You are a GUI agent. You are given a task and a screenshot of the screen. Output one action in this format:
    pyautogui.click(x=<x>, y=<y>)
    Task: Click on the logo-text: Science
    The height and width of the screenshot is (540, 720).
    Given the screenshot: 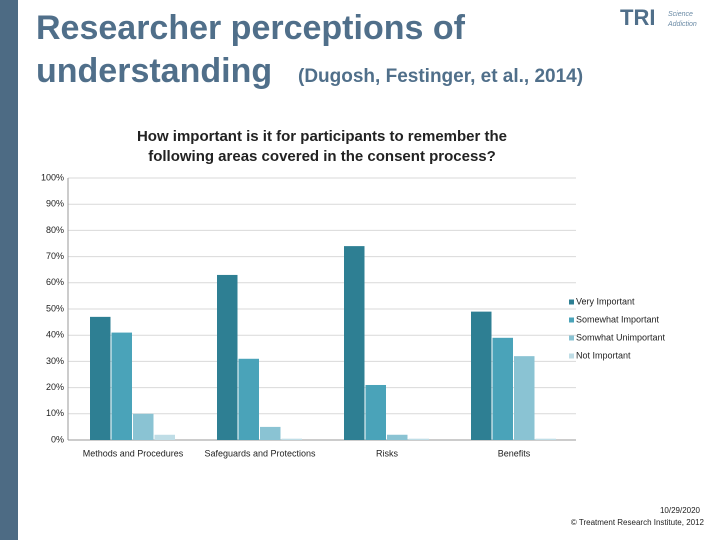 What is the action you would take?
    pyautogui.click(x=680, y=14)
    